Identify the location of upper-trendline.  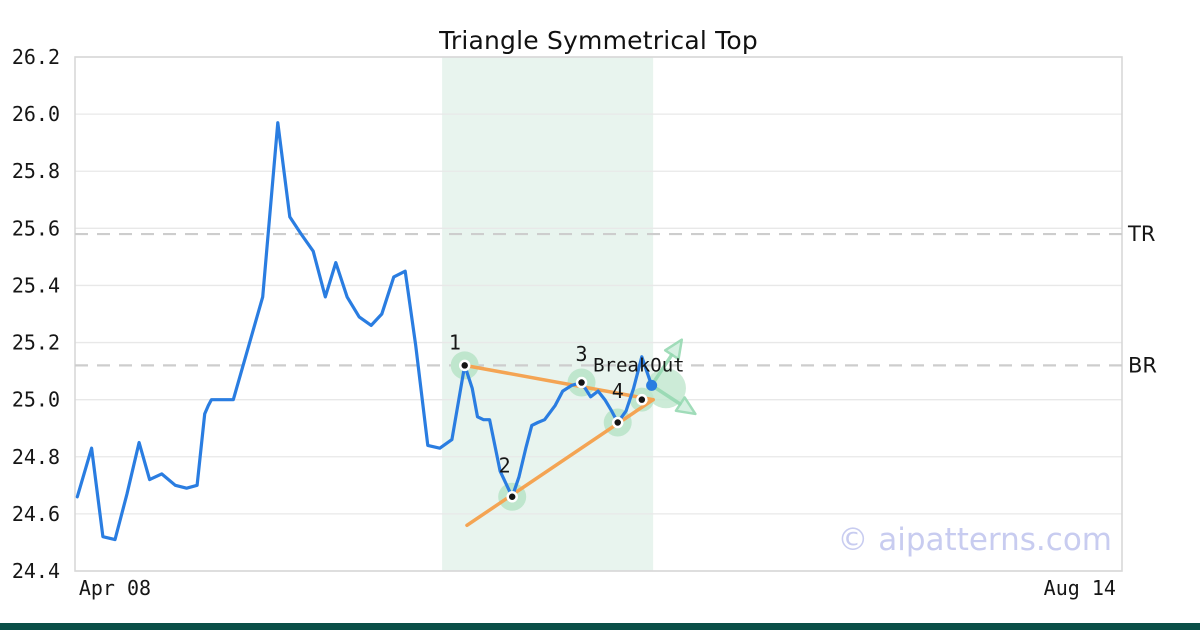
(558, 382).